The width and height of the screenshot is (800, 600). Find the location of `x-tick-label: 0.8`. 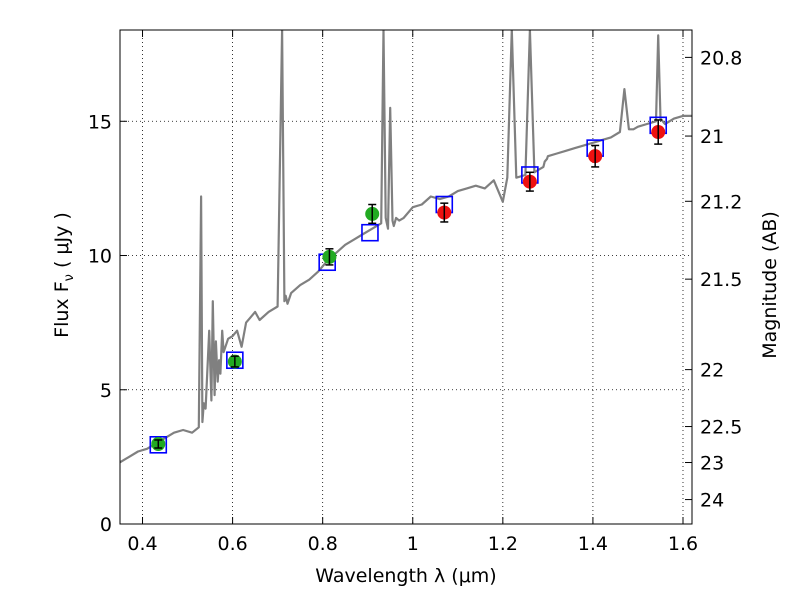

x-tick-label: 0.8 is located at coordinates (323, 544).